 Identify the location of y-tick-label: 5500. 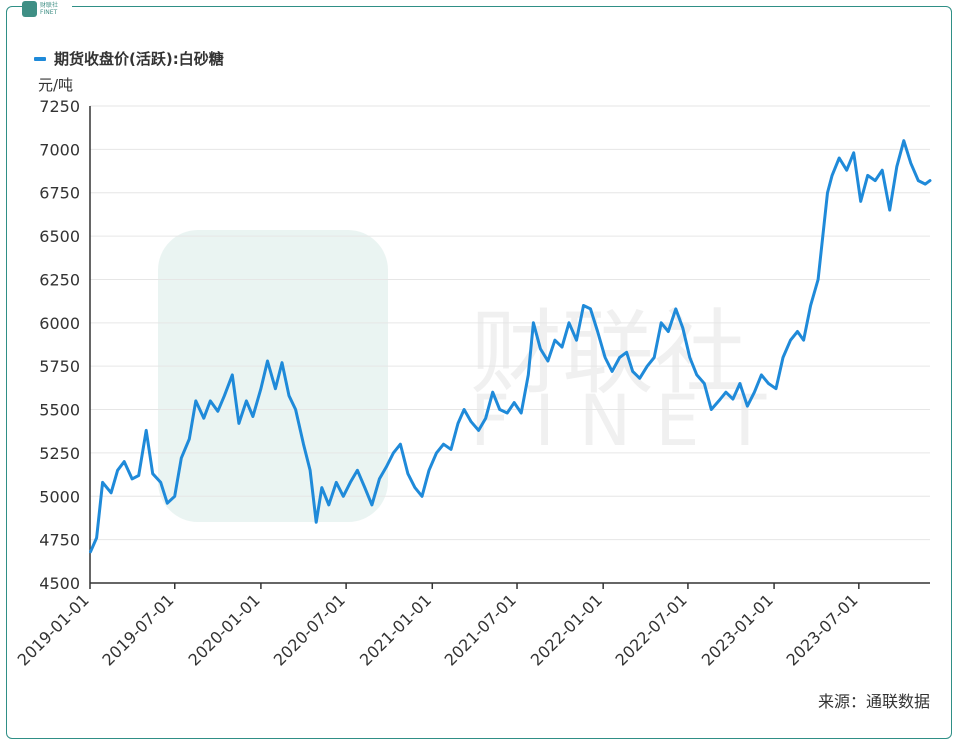
(59, 410).